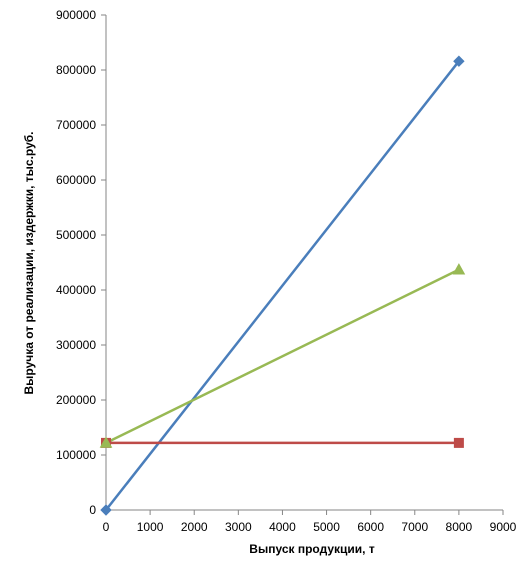 This screenshot has width=531, height=572. What do you see at coordinates (76, 15) in the screenshot?
I see `y-tick-label: 900000` at bounding box center [76, 15].